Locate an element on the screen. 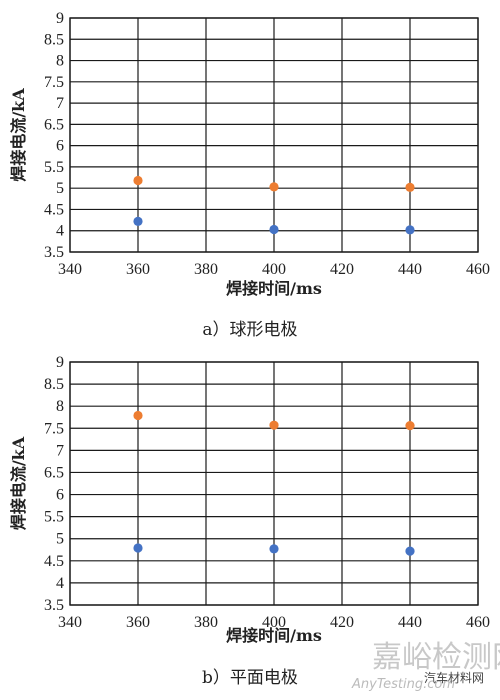  watermark-cn: 嘉峪检测网 is located at coordinates (436, 657).